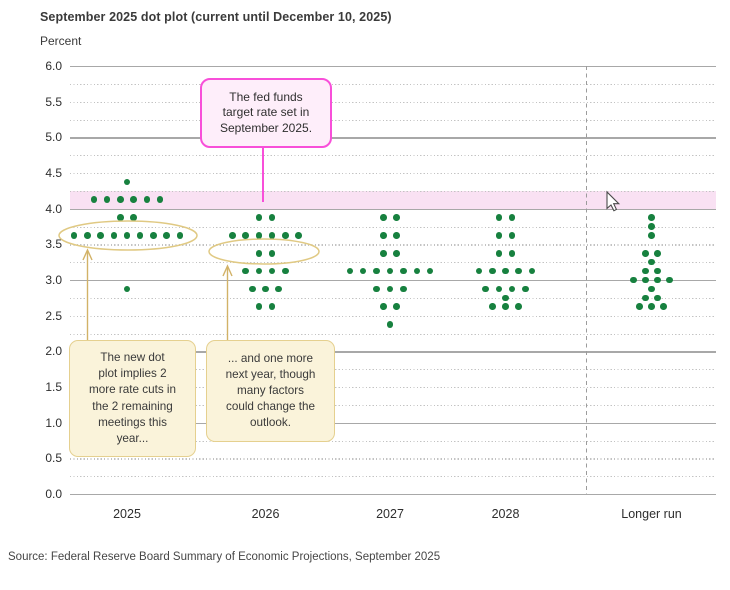  What do you see at coordinates (53, 494) in the screenshot?
I see `y-axis-tick-label: 0.0` at bounding box center [53, 494].